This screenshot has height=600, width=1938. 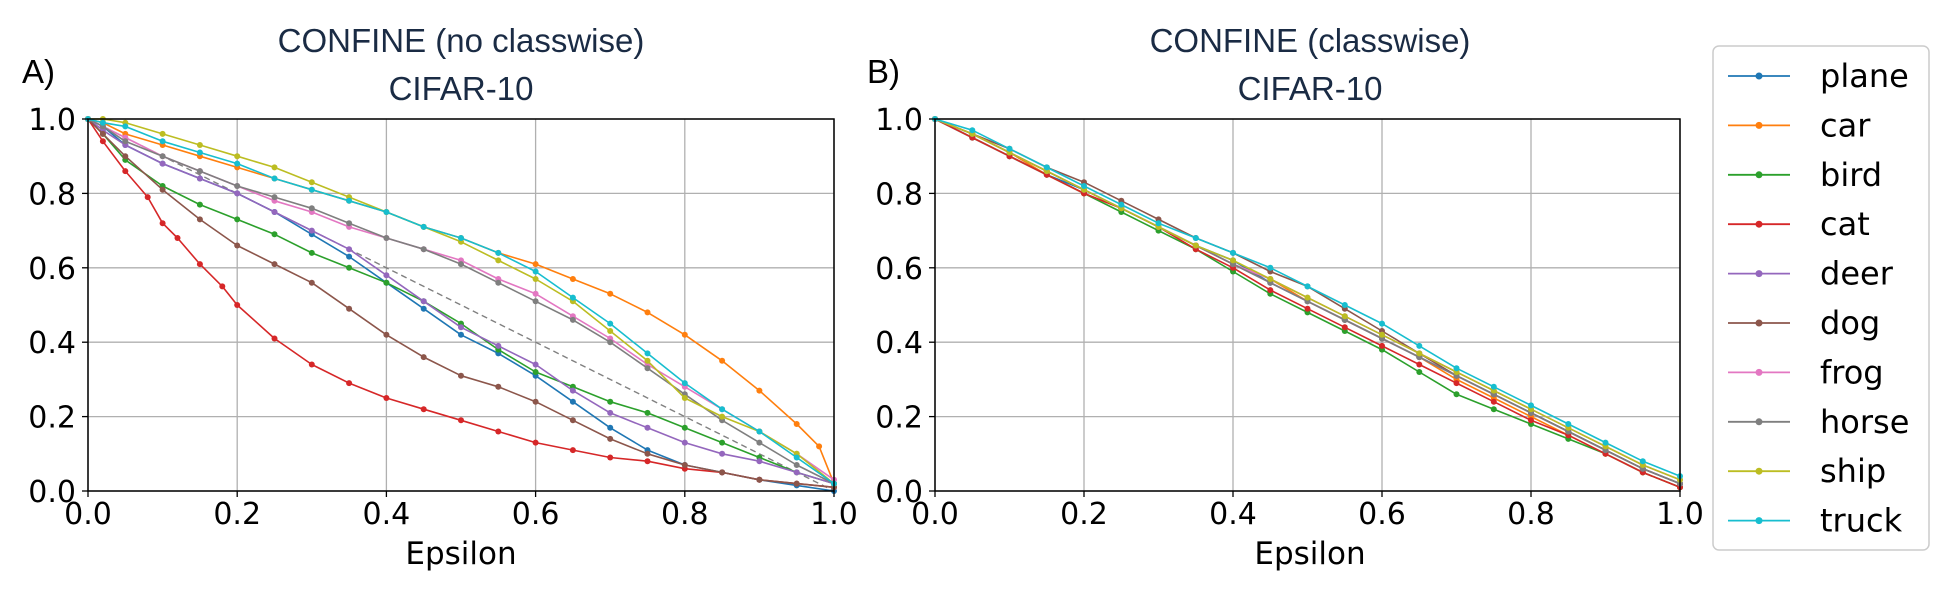 What do you see at coordinates (1818, 76) in the screenshot?
I see `legend-item-plane: plane` at bounding box center [1818, 76].